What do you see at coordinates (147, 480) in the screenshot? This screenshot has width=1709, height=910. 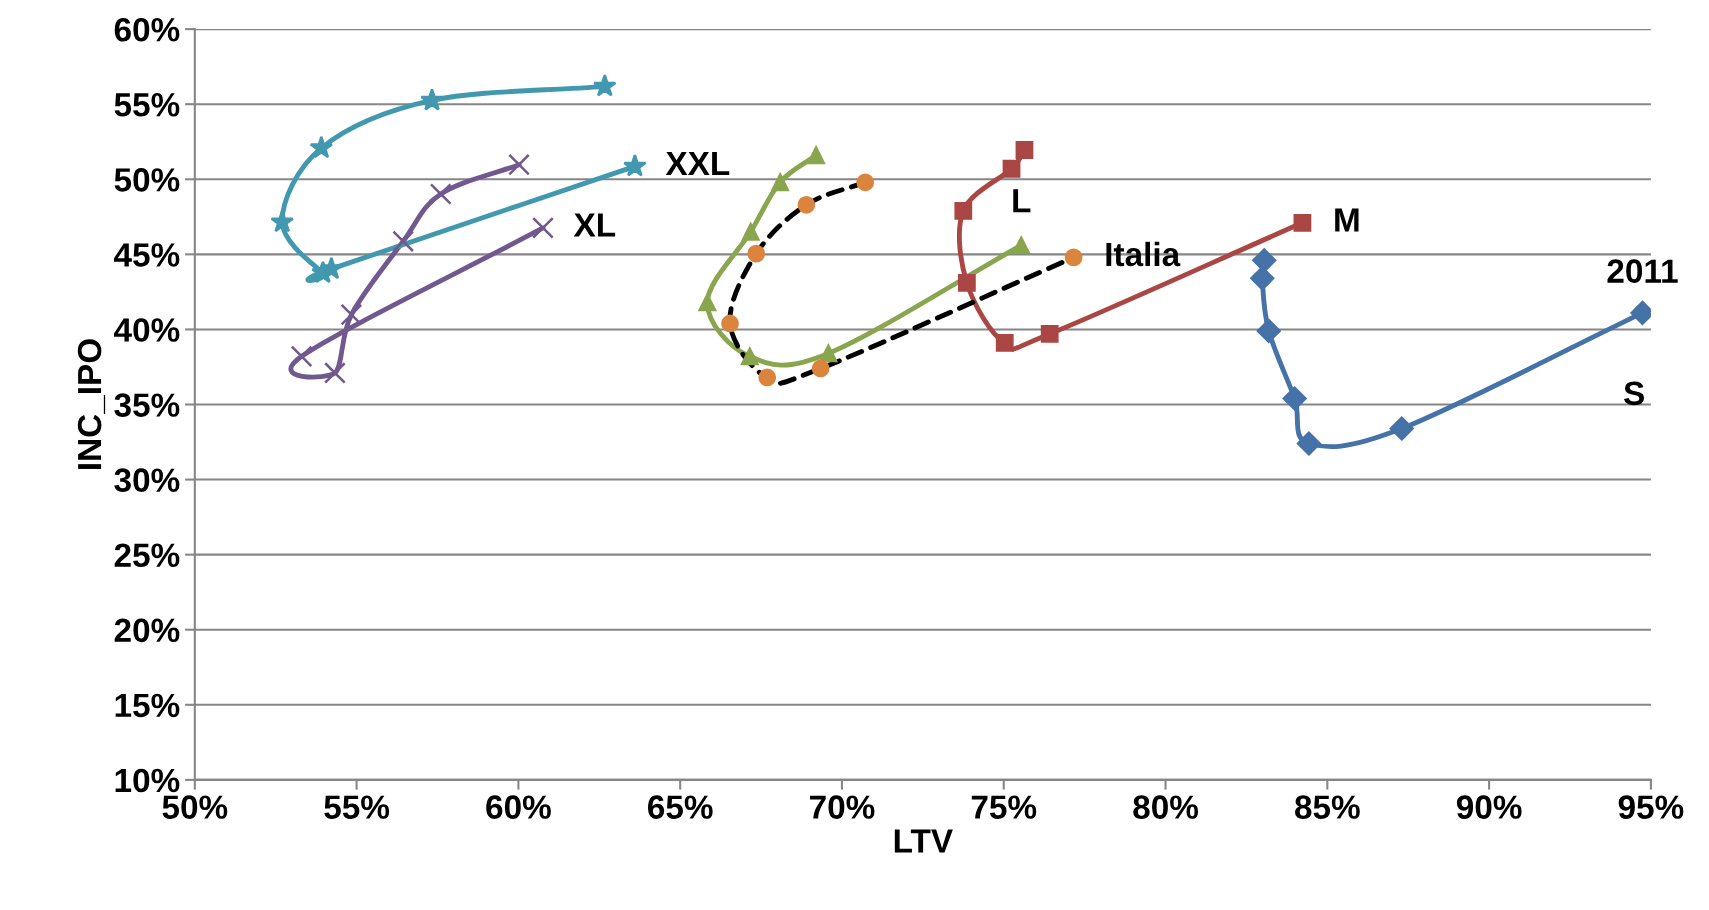 I see `y-tick-label: 30%` at bounding box center [147, 480].